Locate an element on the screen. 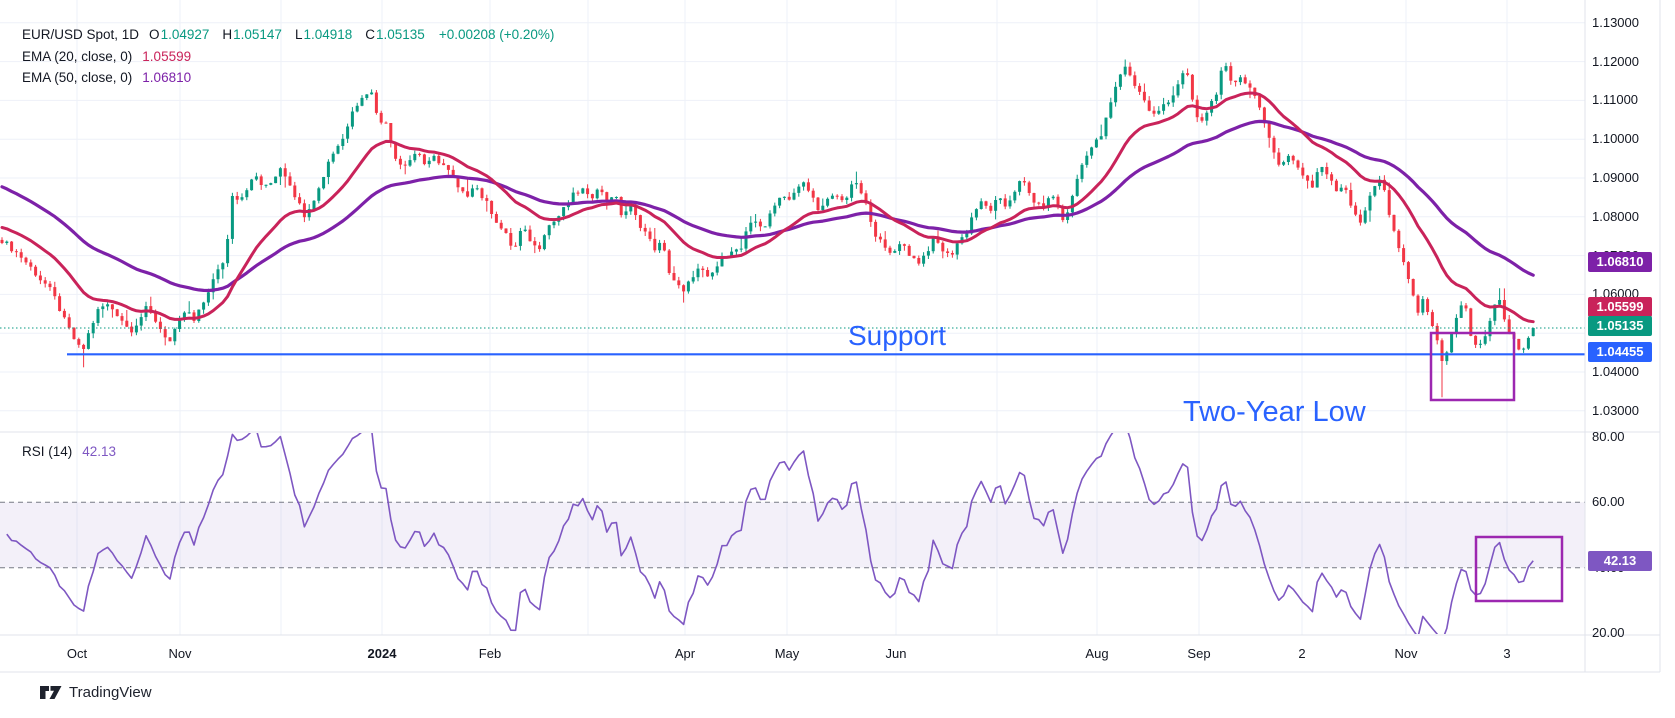 This screenshot has height=718, width=1675. time-axis-label: Apr is located at coordinates (685, 653).